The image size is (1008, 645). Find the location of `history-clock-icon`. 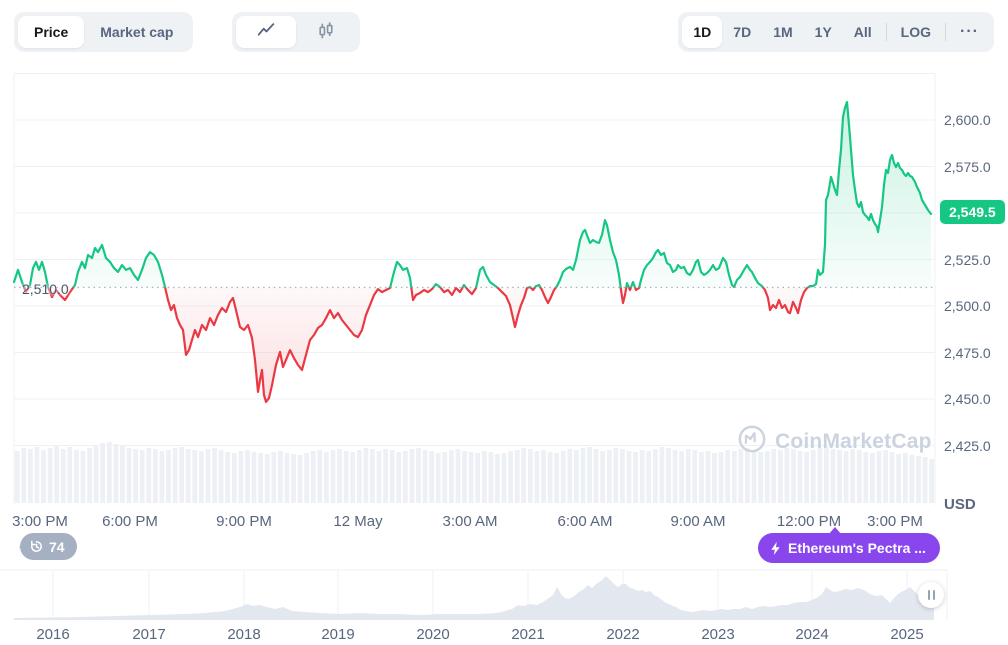

history-clock-icon is located at coordinates (36, 546).